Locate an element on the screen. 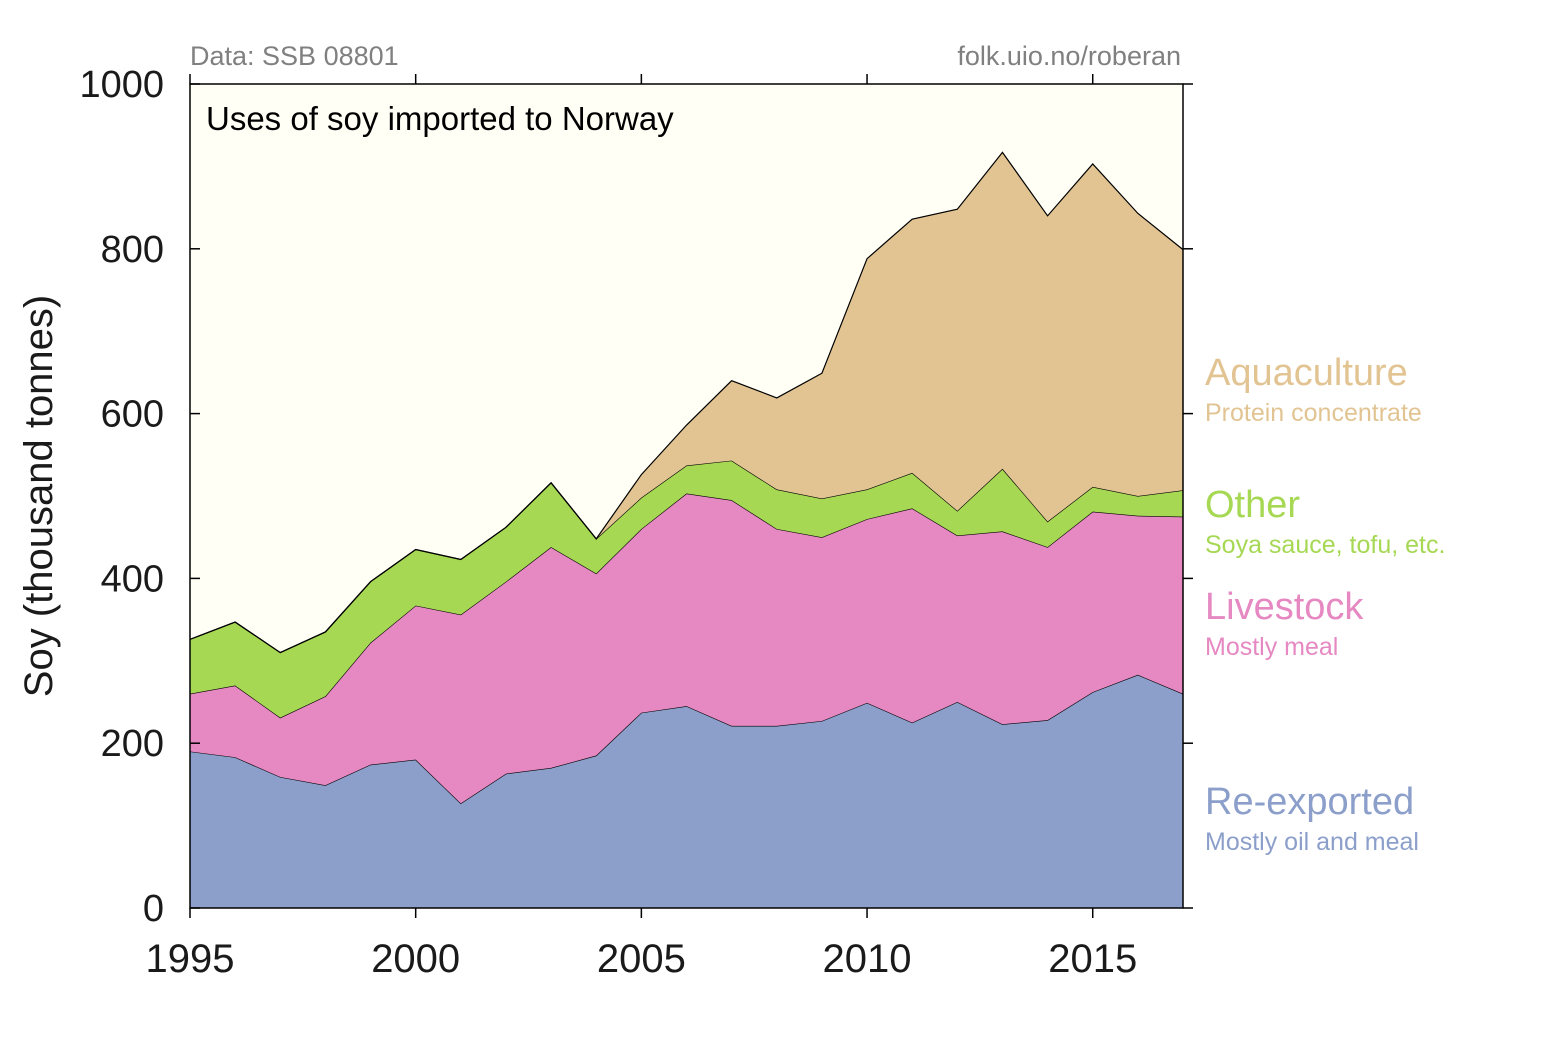 The width and height of the screenshot is (1563, 1042). legend-label-re-exported: Re-exported is located at coordinates (1309, 802).